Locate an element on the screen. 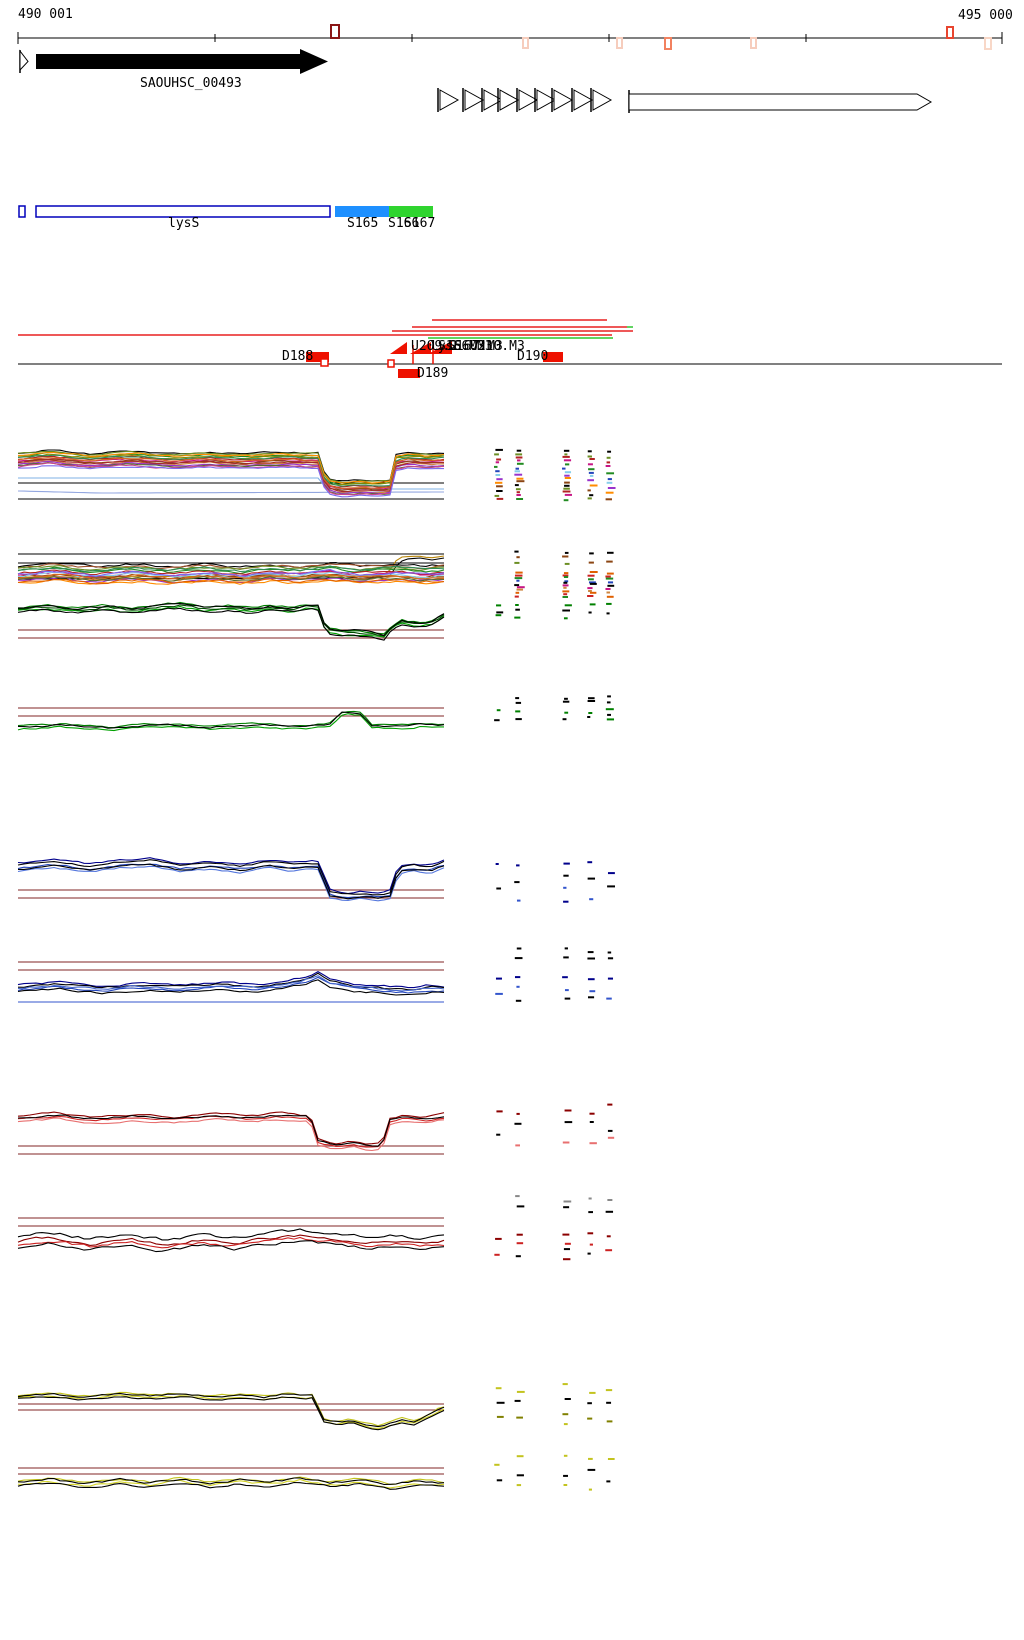 This screenshot has height=1640, width=1024. cds-label: SAOUHSC_00493 is located at coordinates (191, 83).